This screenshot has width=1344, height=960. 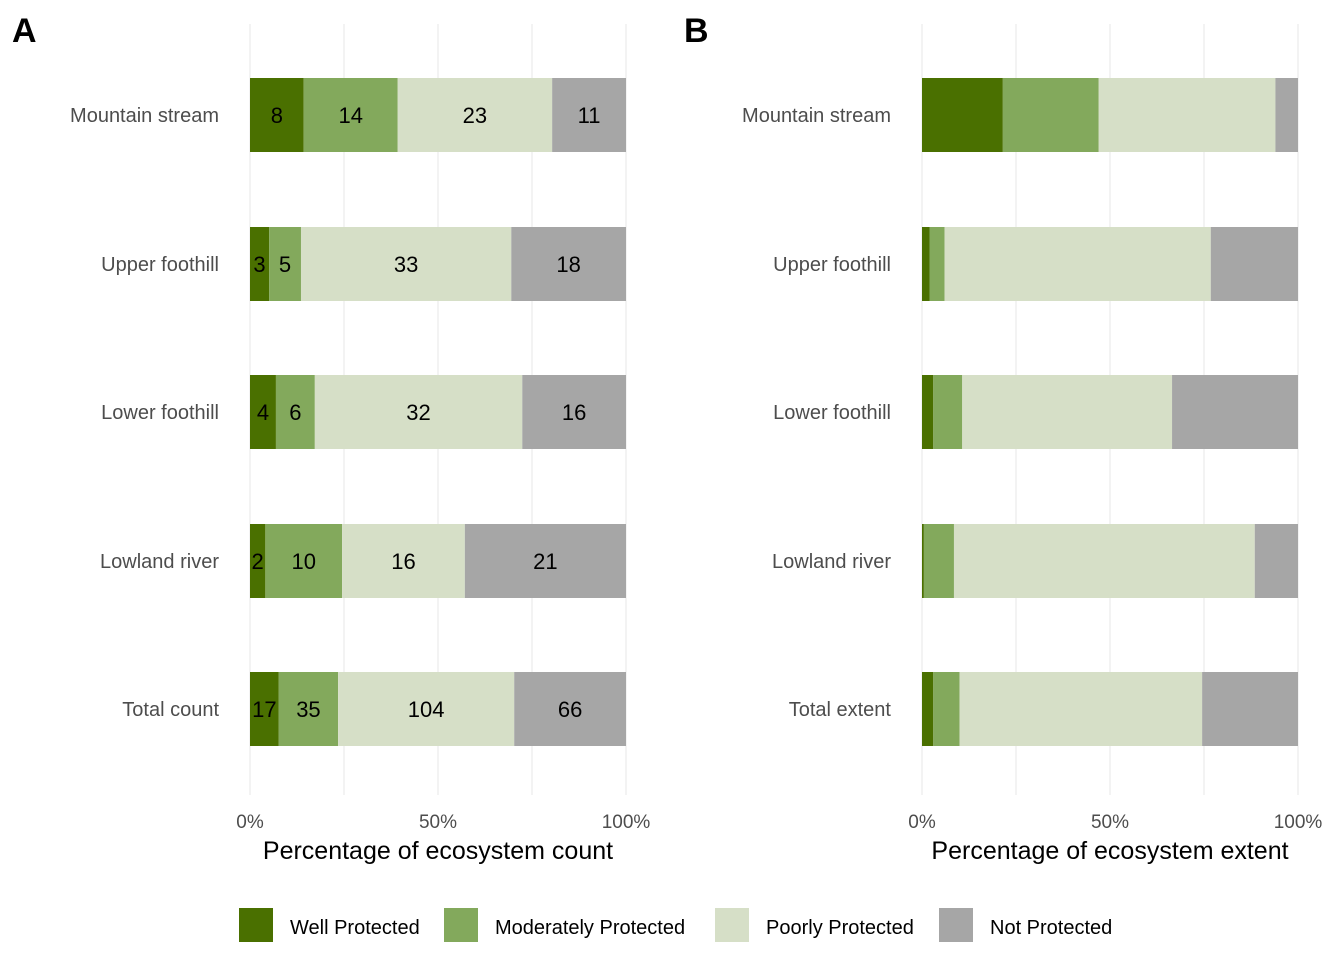 What do you see at coordinates (840, 928) in the screenshot?
I see `legend-label: Poorly Protected` at bounding box center [840, 928].